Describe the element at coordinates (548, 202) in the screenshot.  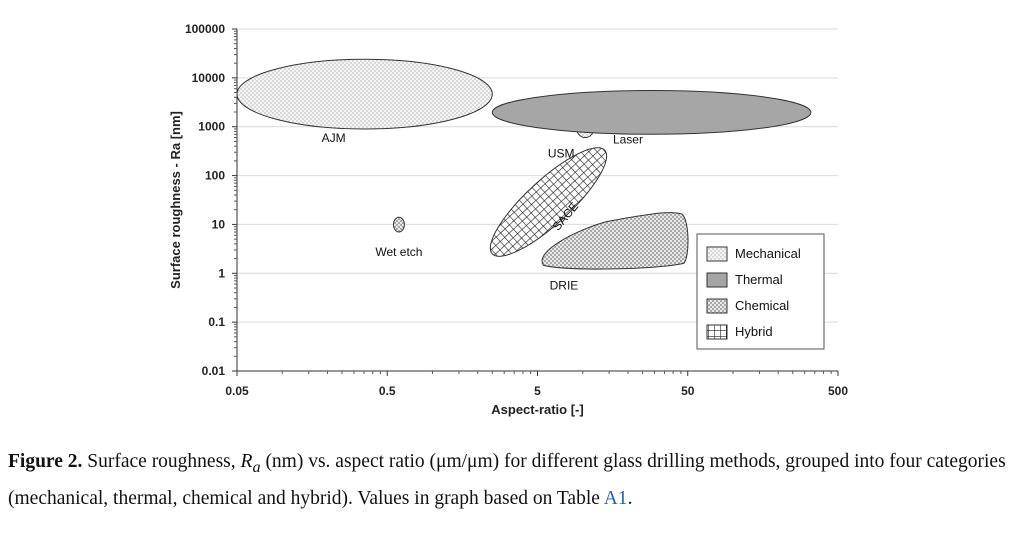
I see `region-sace` at that location.